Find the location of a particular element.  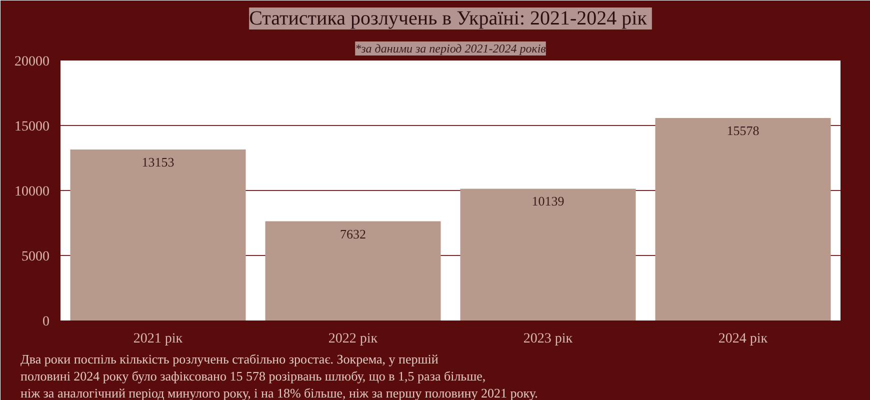

data-label: 13153 is located at coordinates (158, 162).